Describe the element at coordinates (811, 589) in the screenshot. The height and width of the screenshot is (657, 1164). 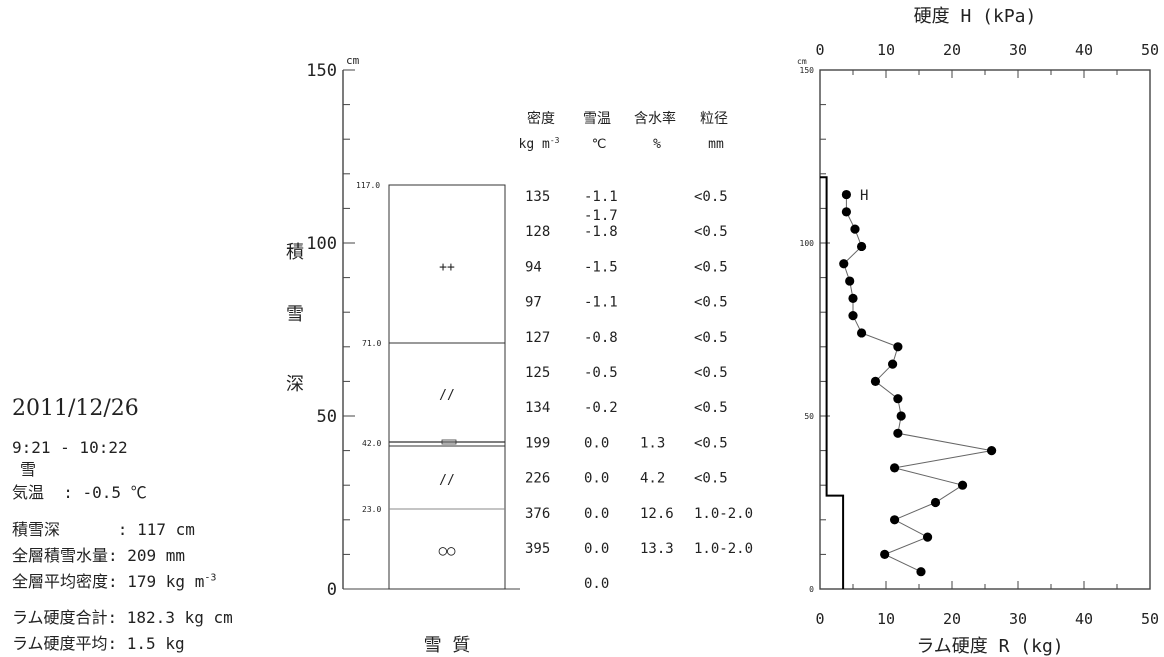
I see `y-tick-label: 0` at that location.